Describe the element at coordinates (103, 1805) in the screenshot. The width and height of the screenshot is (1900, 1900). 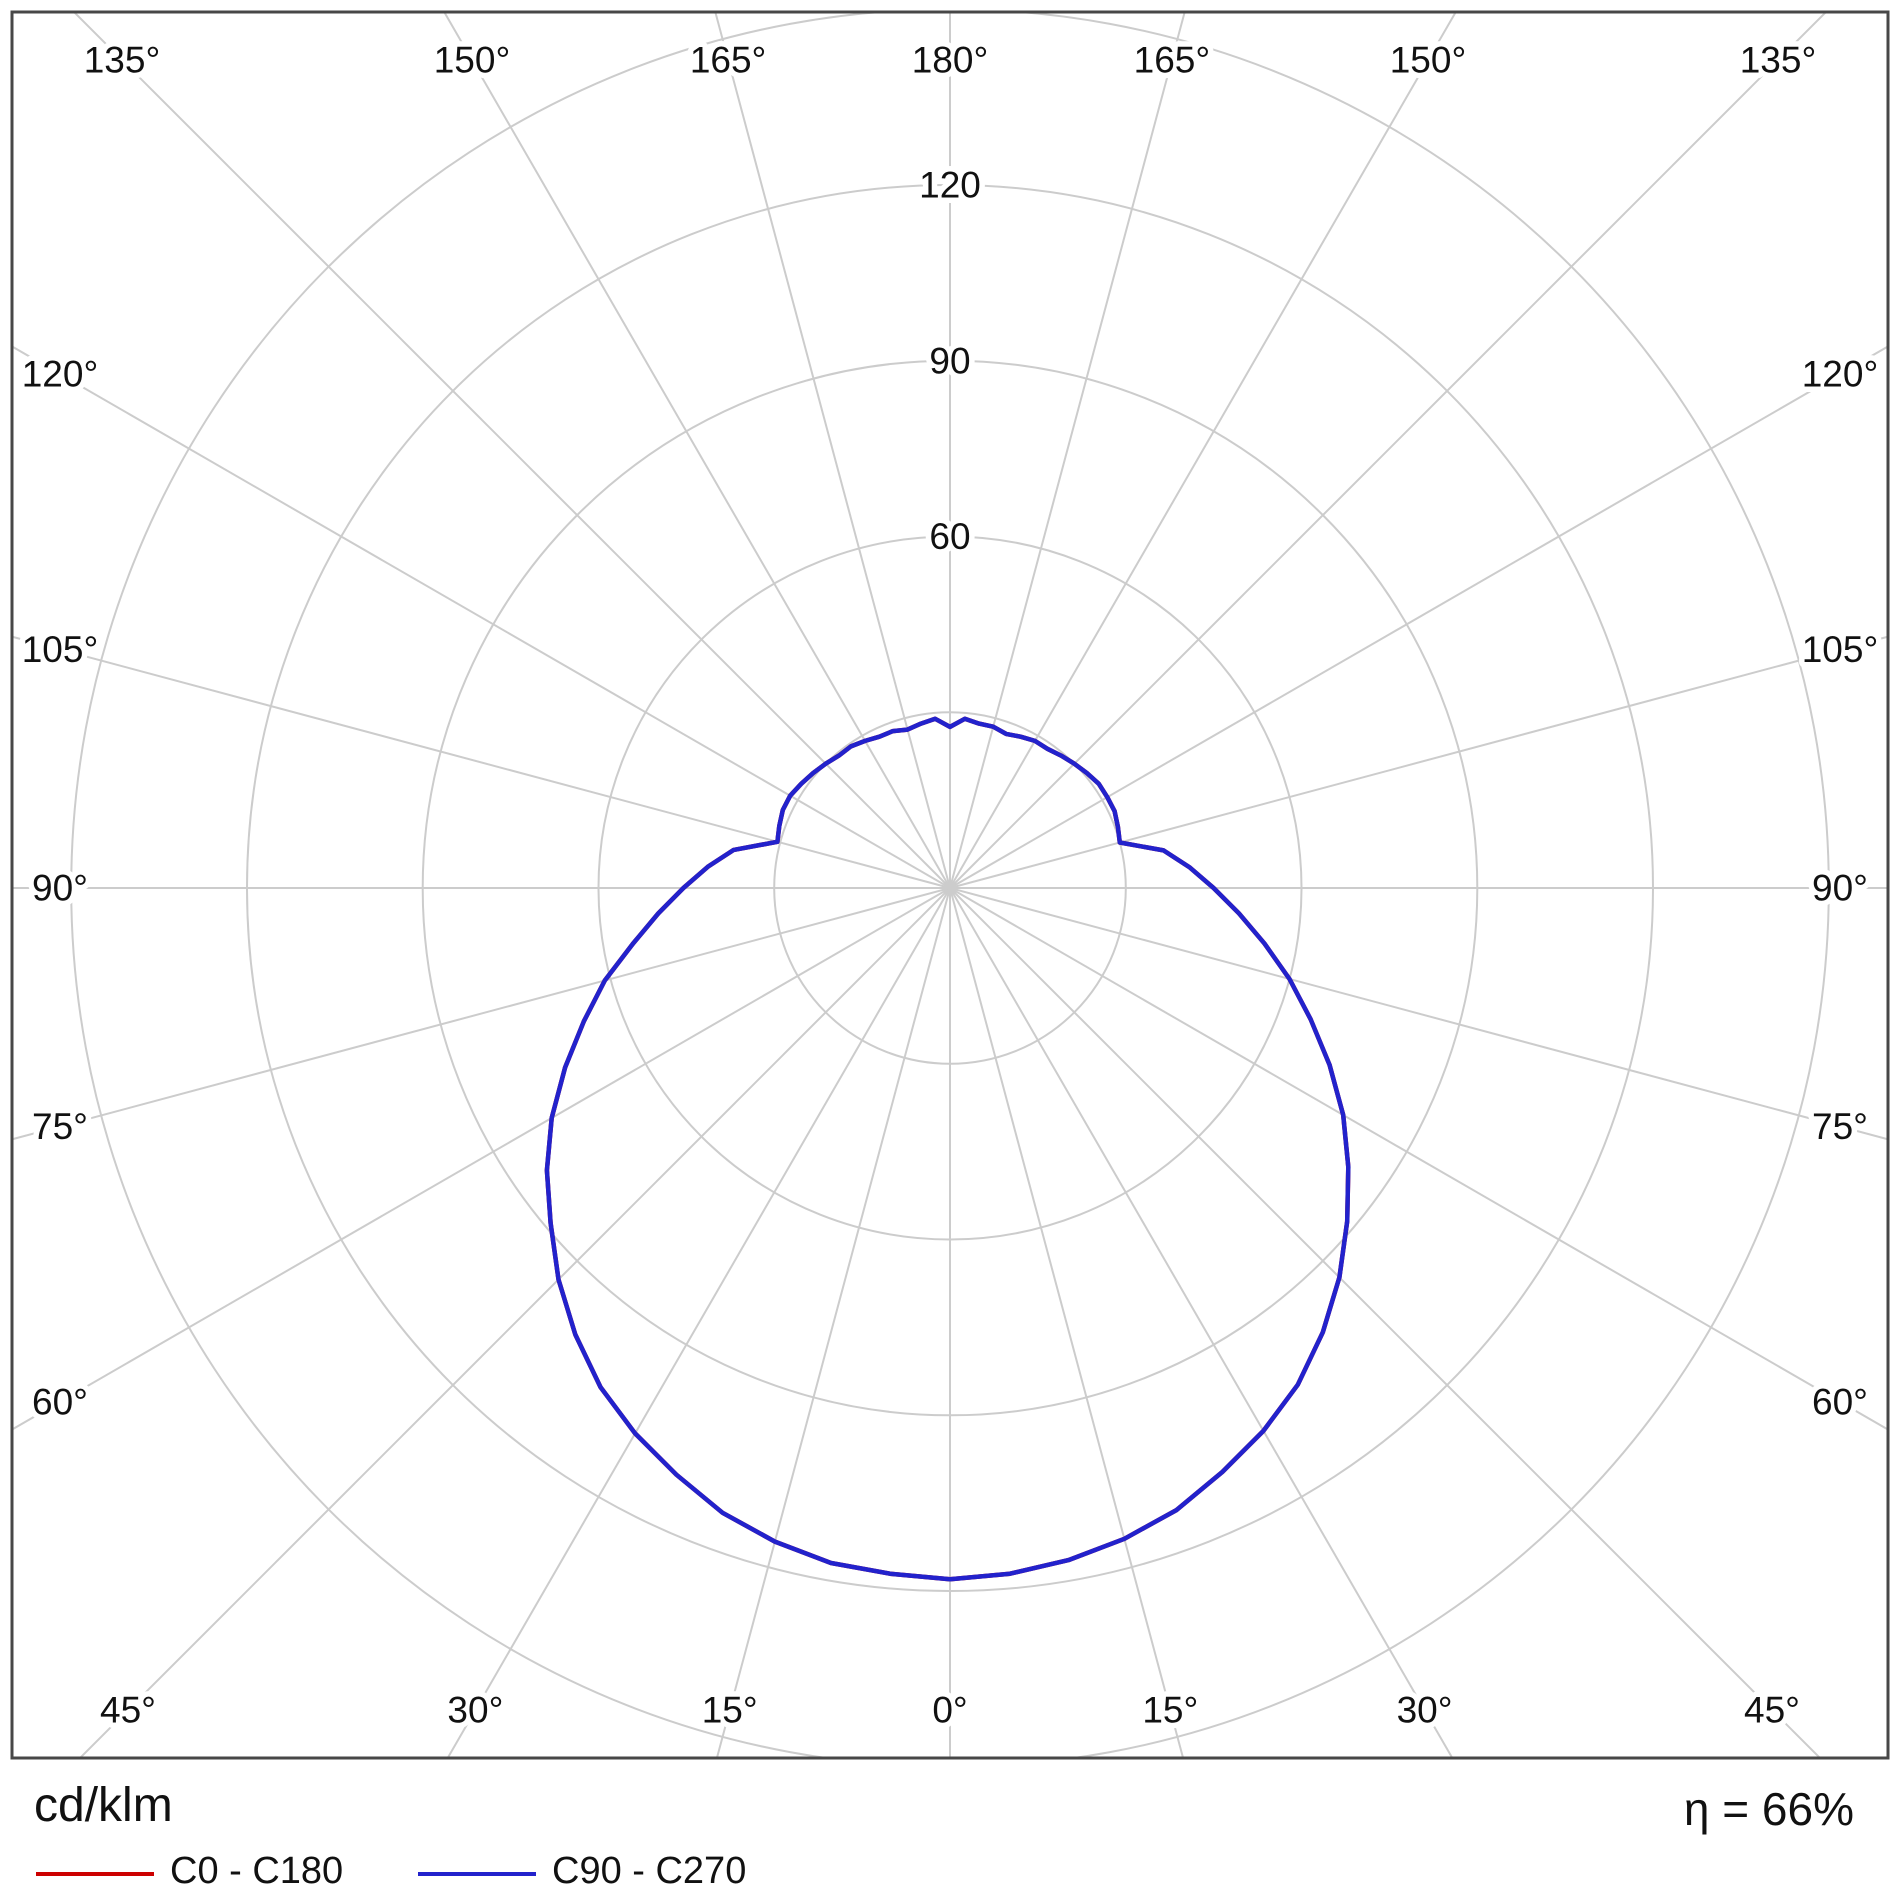
I see `unit-label: cd/klm` at that location.